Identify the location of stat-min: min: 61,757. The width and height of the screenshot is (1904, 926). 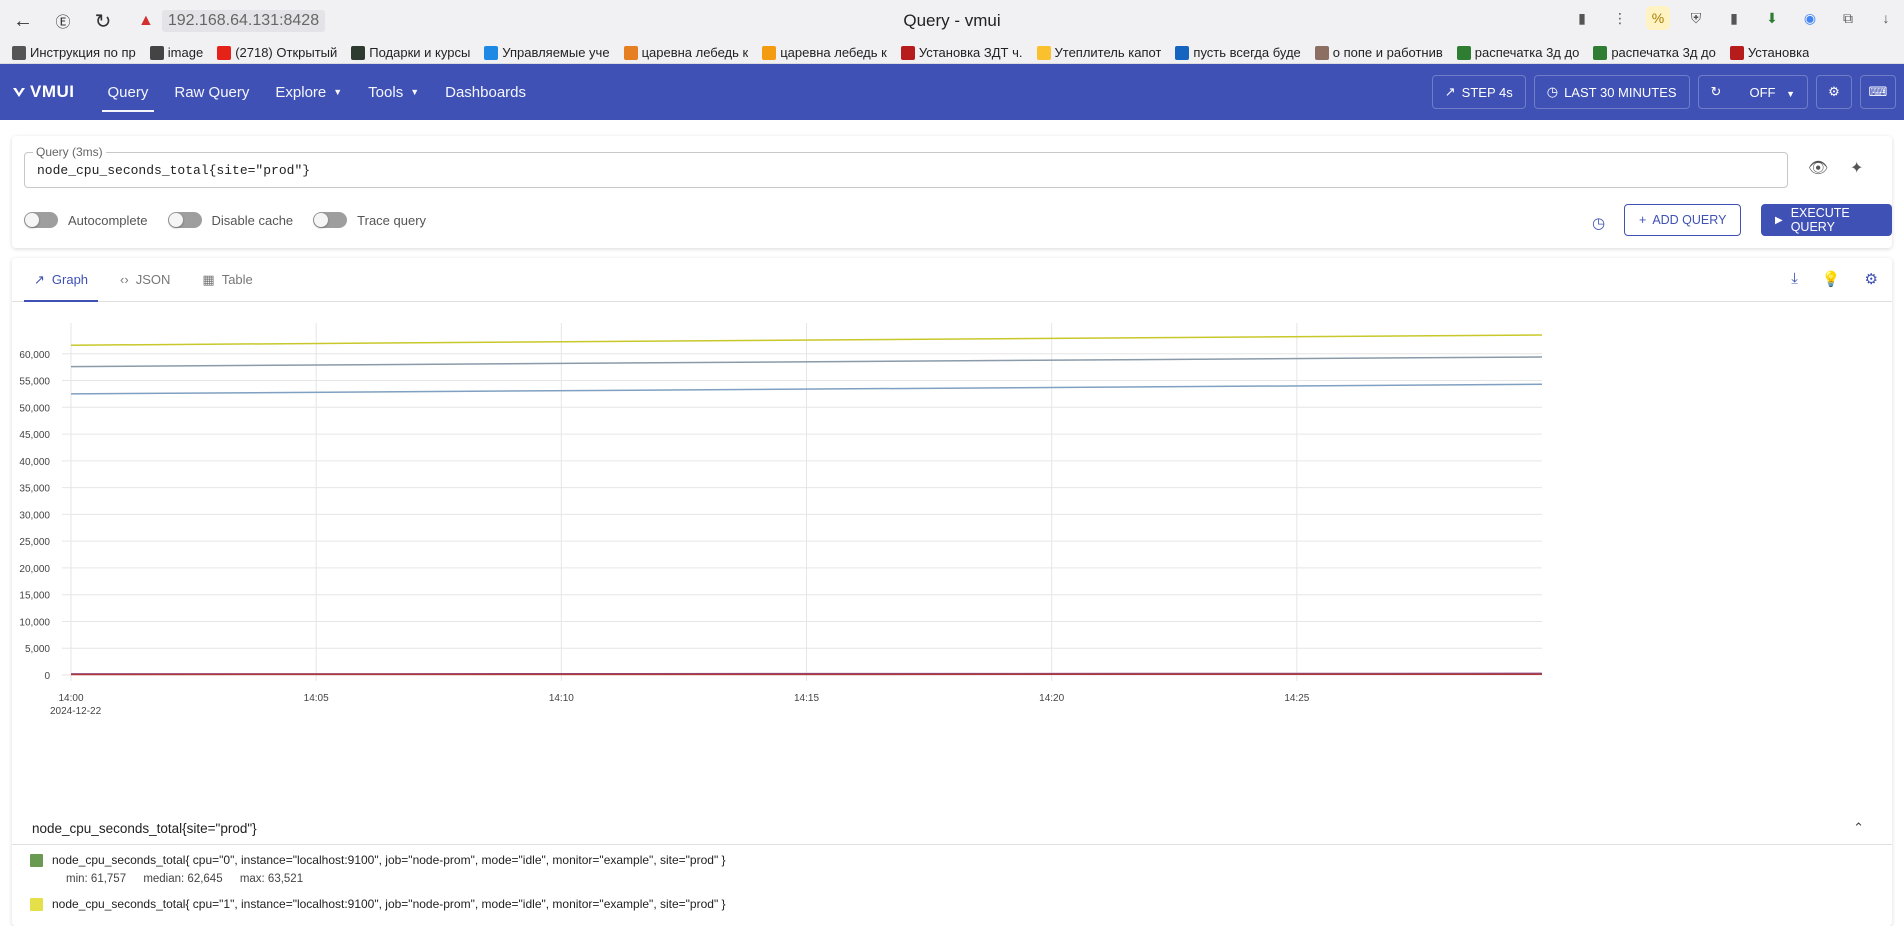
(96, 879).